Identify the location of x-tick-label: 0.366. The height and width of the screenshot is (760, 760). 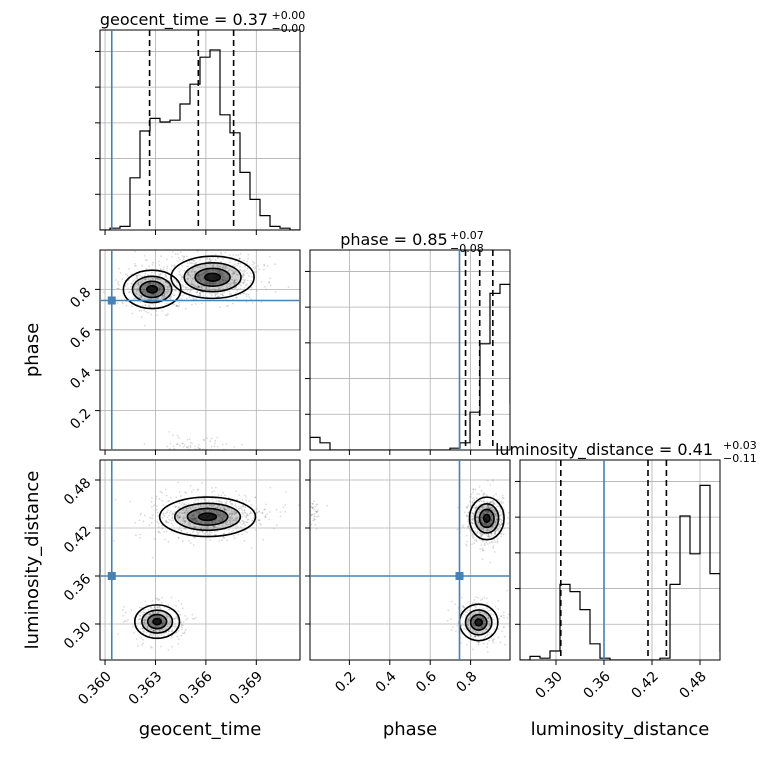
(196, 689).